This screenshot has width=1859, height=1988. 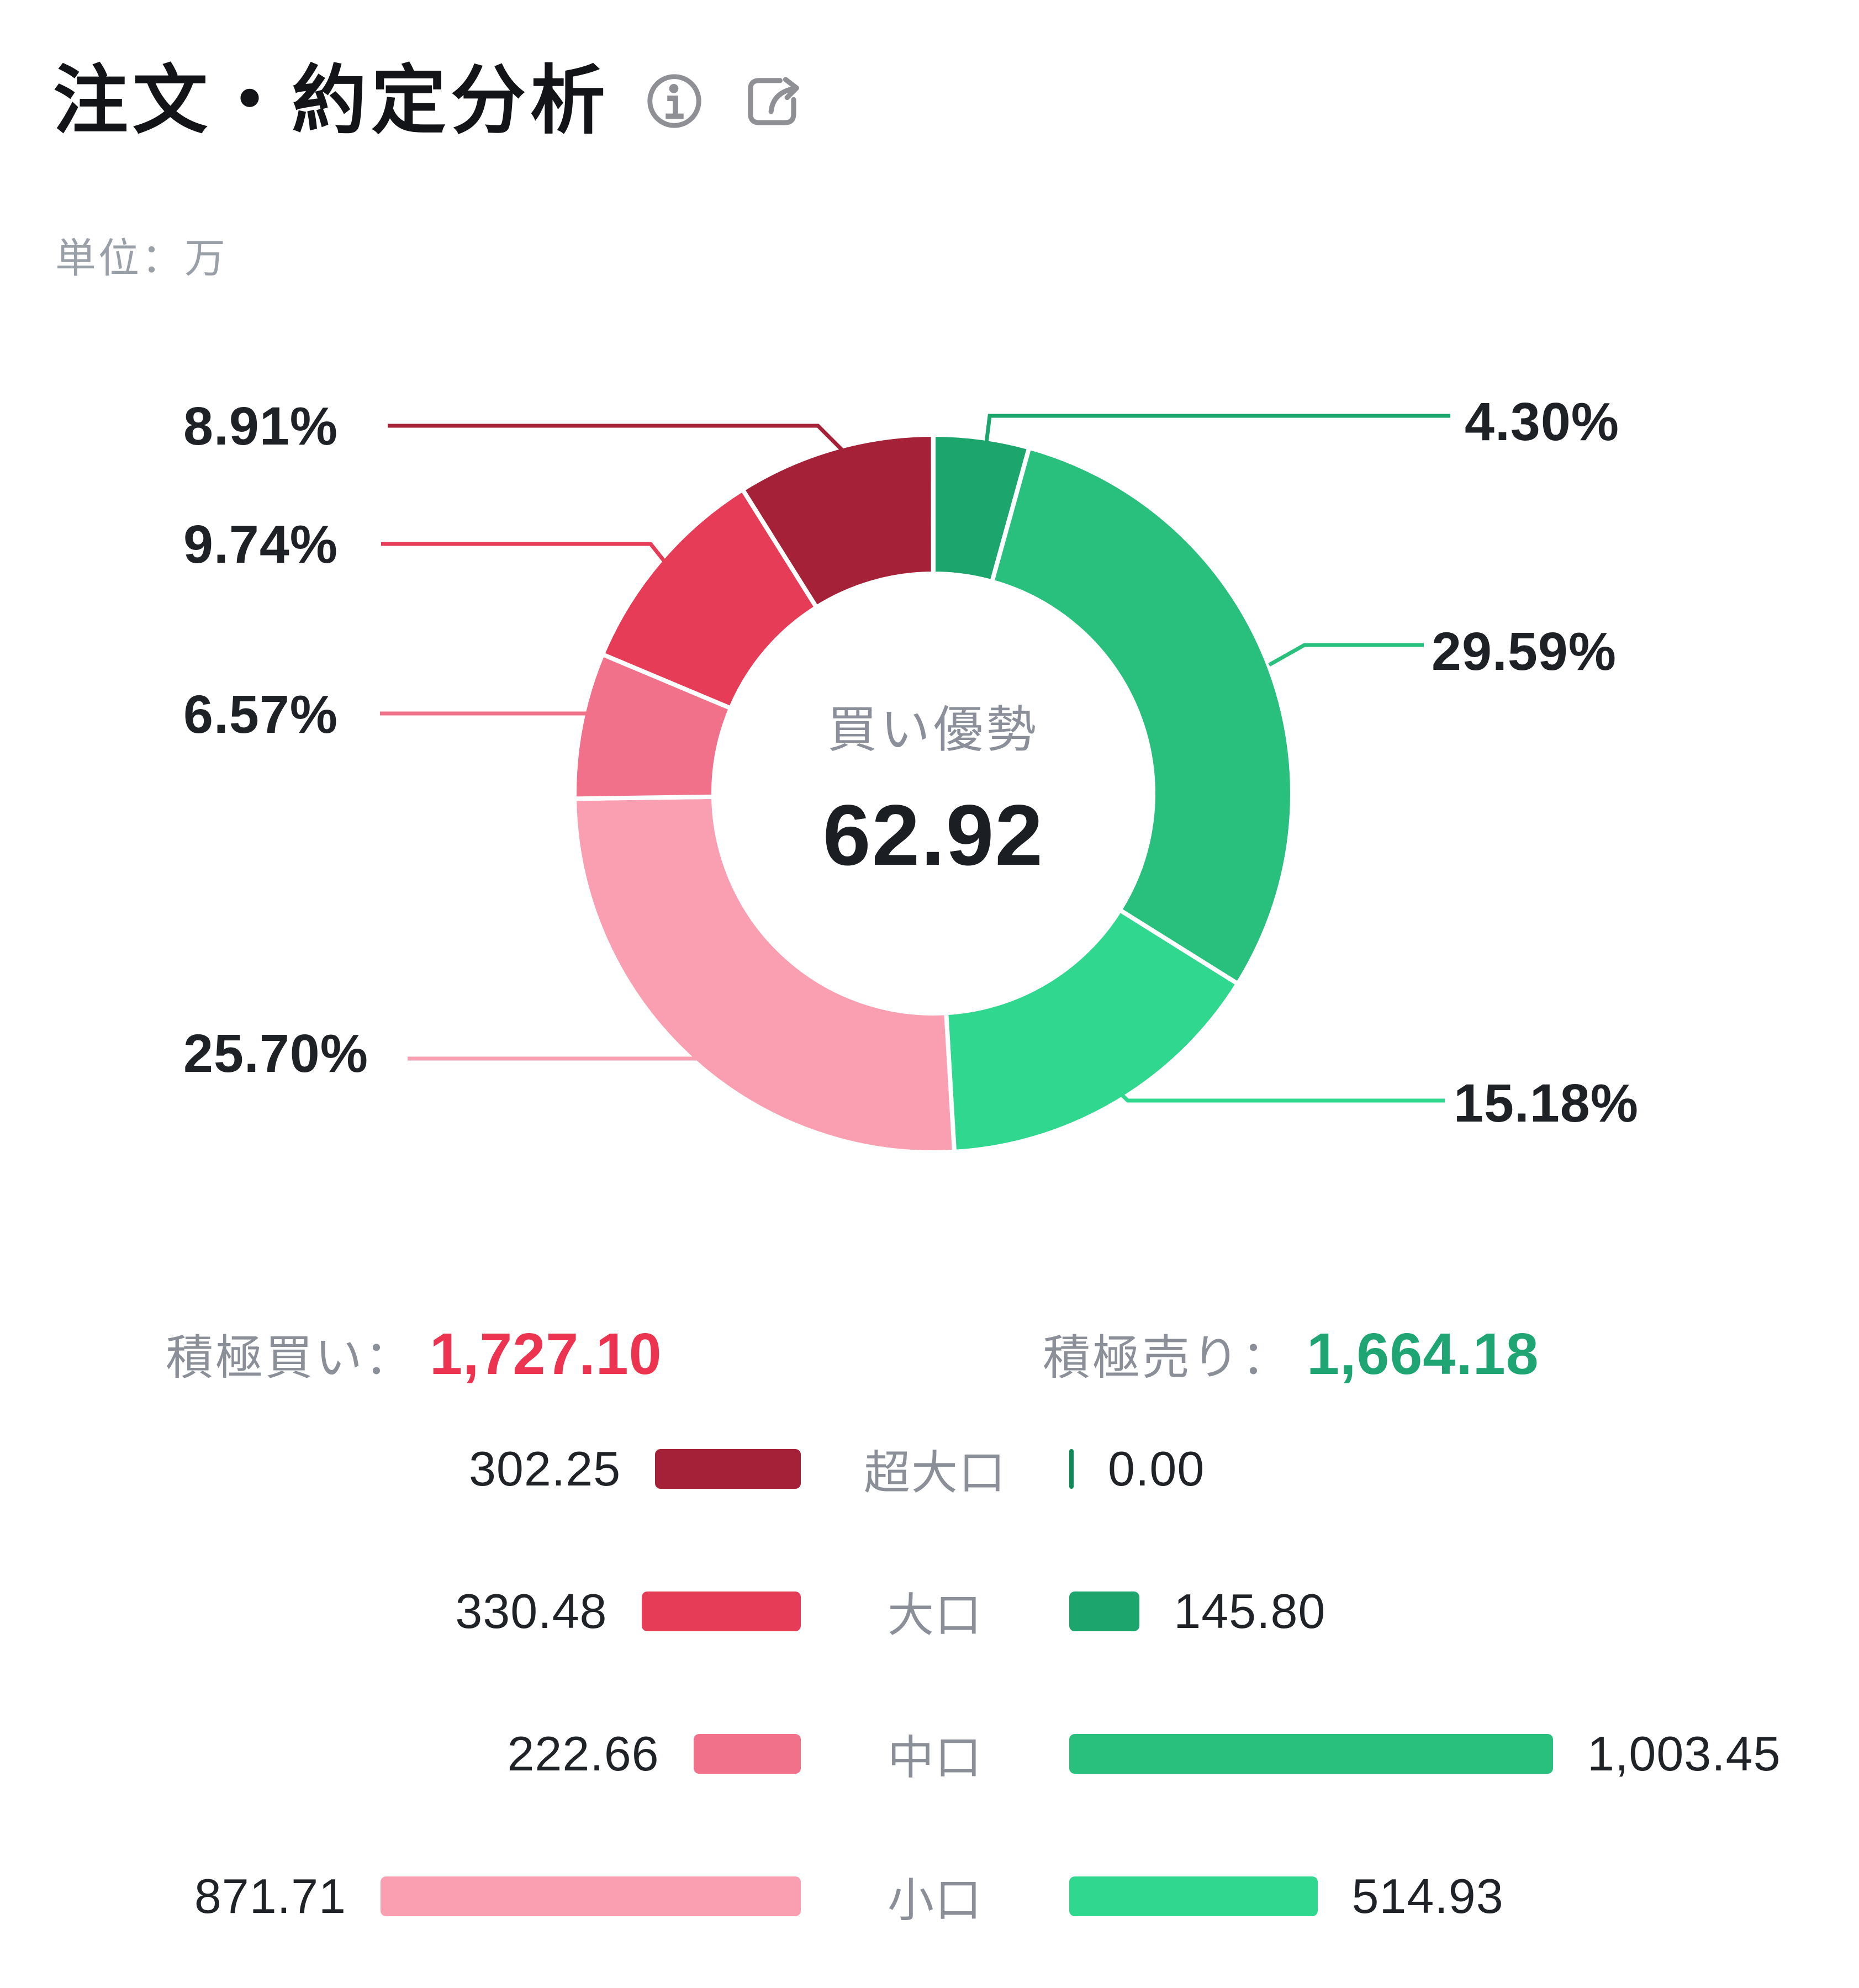 What do you see at coordinates (583, 1753) in the screenshot?
I see `buy-value: 222.66` at bounding box center [583, 1753].